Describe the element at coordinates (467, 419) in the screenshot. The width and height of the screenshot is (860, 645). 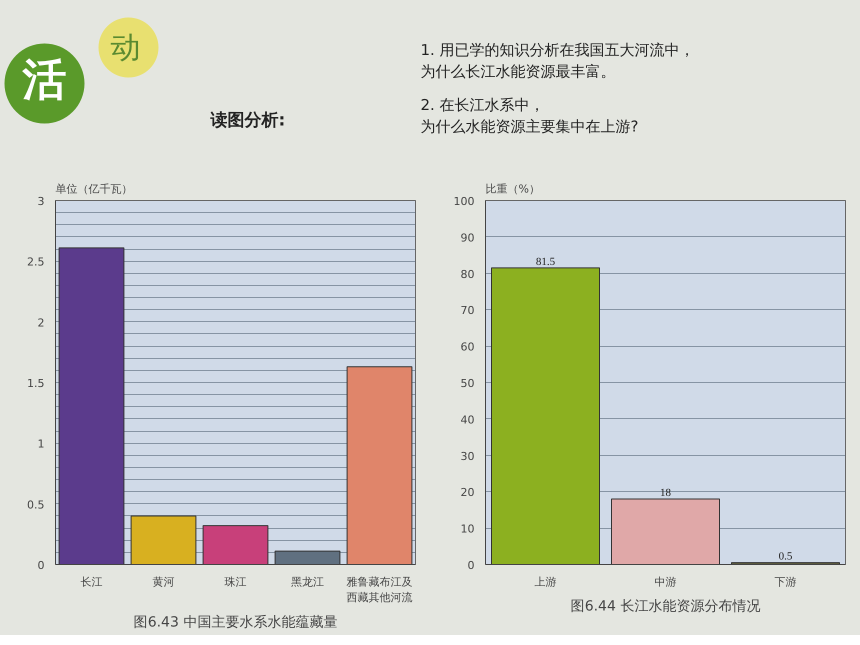
I see `y-tick-label: 40` at that location.